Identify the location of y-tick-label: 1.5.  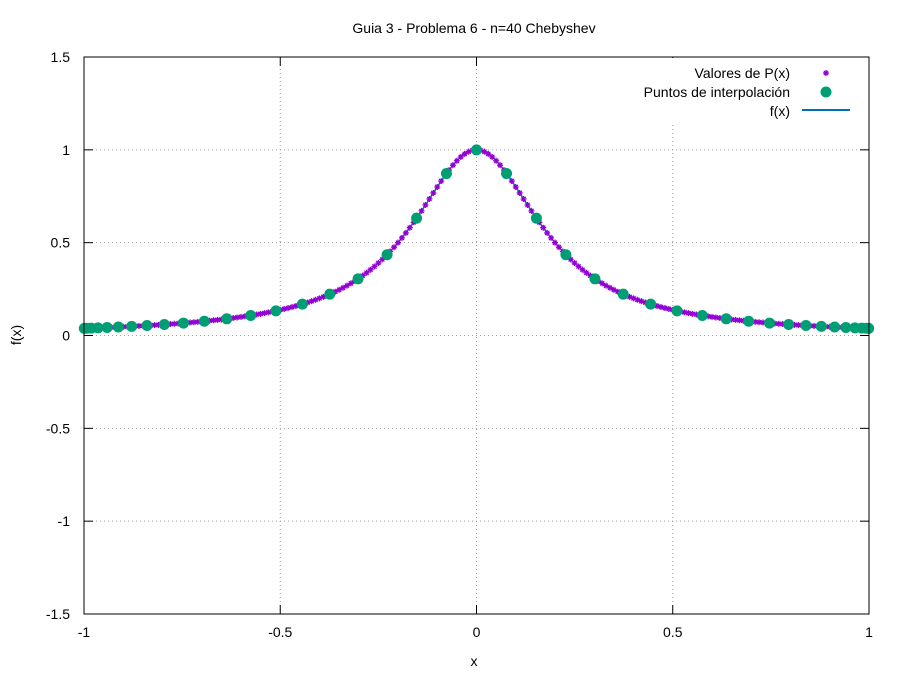
(61, 57).